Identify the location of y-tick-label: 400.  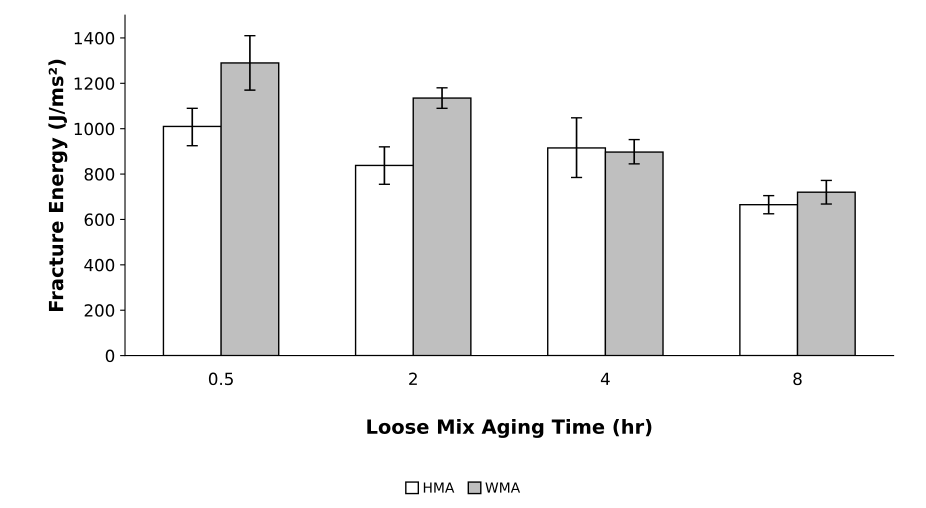
(99, 265).